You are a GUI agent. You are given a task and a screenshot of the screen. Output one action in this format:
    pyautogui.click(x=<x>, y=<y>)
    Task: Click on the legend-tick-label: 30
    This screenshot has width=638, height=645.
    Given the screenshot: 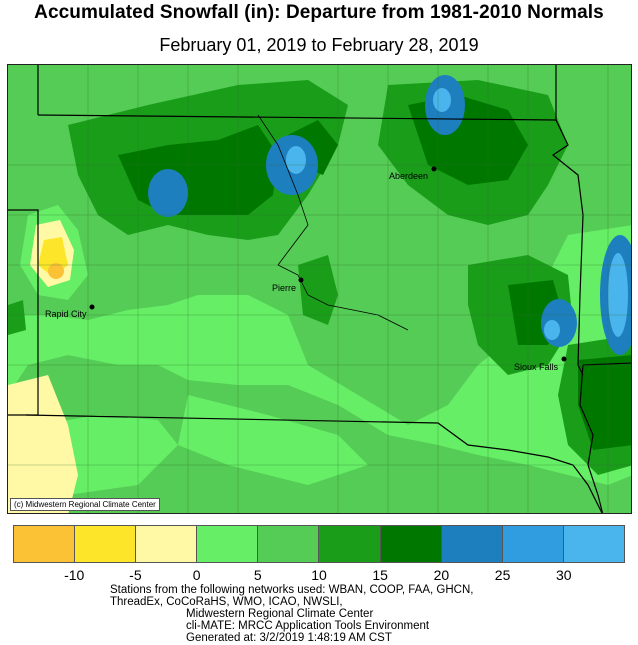 What is the action you would take?
    pyautogui.click(x=564, y=575)
    